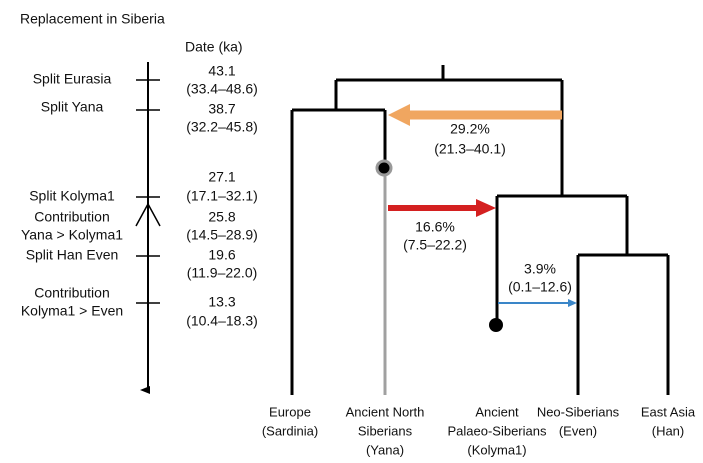 The image size is (703, 463). What do you see at coordinates (222, 321) in the screenshot?
I see `event-range: (10.4–18.3)` at bounding box center [222, 321].